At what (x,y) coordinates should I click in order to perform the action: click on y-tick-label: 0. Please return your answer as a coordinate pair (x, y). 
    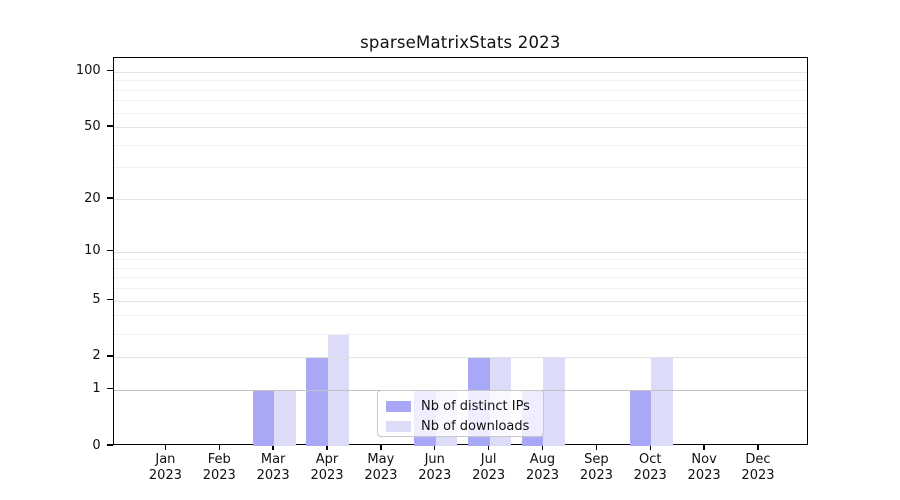
    Looking at the image, I should click on (96, 445).